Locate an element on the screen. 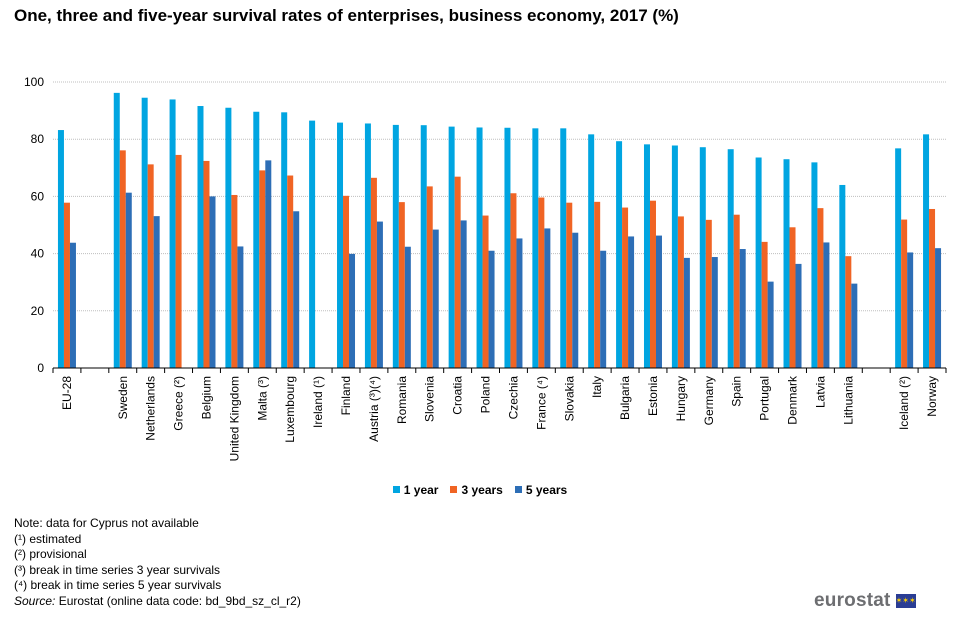 The height and width of the screenshot is (617, 960). x-tick-label: Poland is located at coordinates (486, 394).